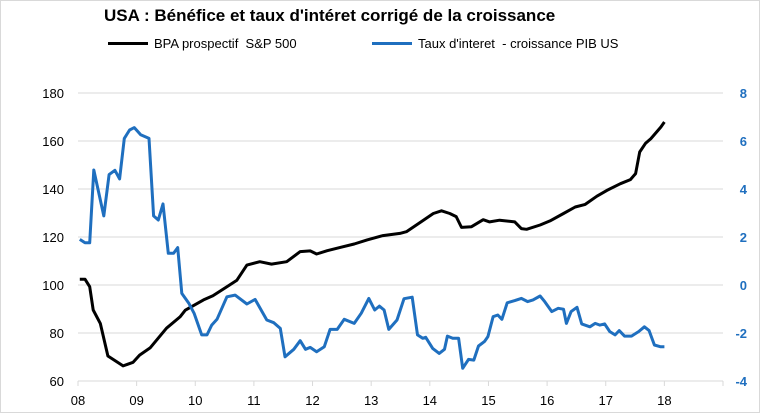  What do you see at coordinates (744, 189) in the screenshot?
I see `y-right-tick-label: 4` at bounding box center [744, 189].